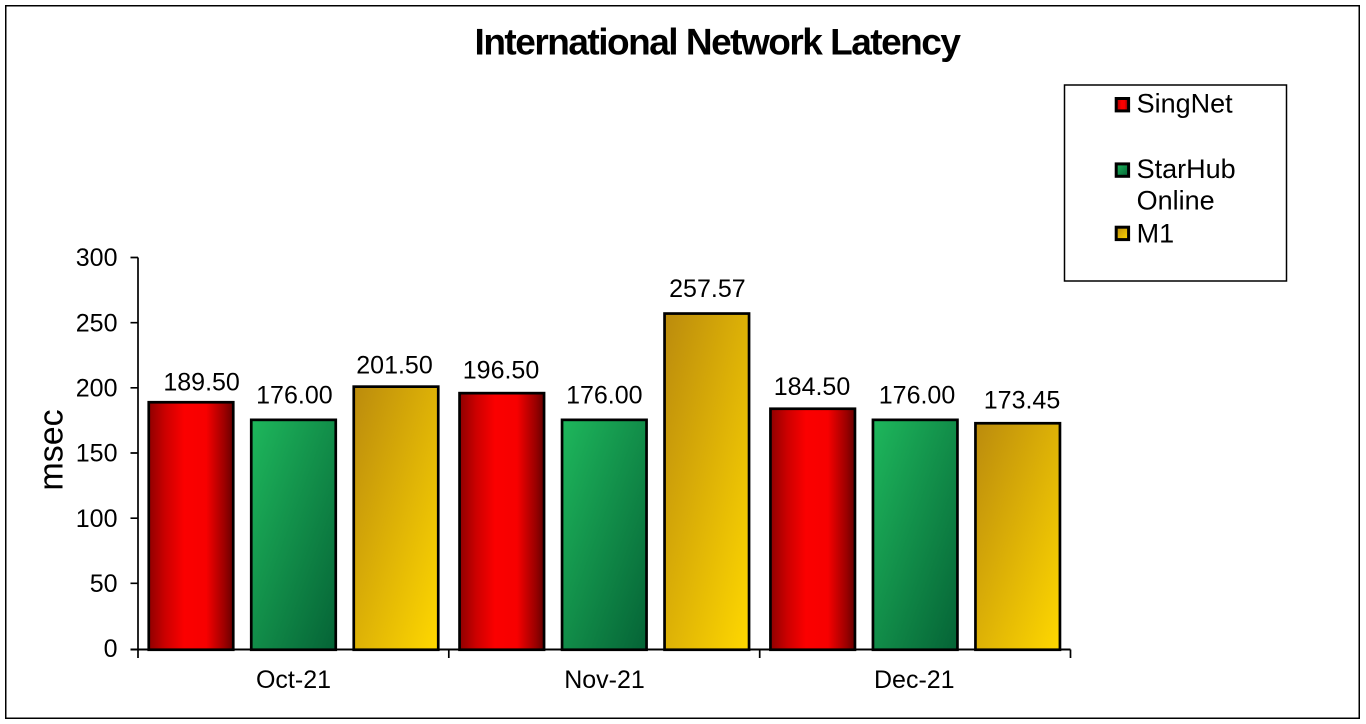  What do you see at coordinates (707, 289) in the screenshot?
I see `svg-text: 257.57` at bounding box center [707, 289].